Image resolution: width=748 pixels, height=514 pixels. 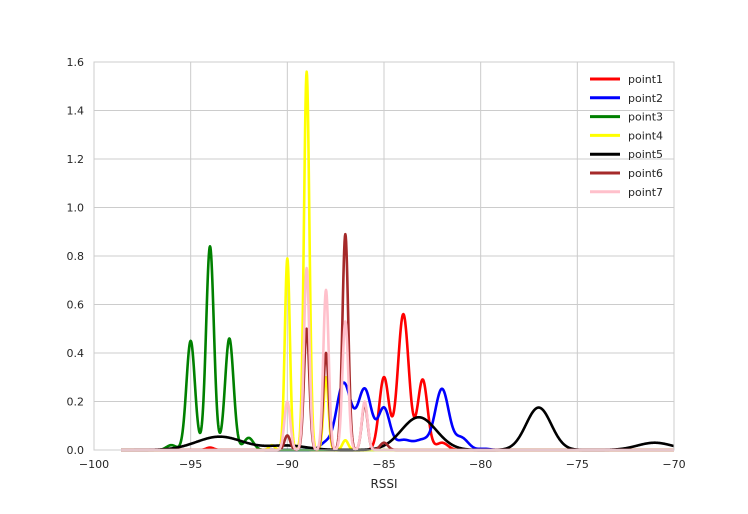 What do you see at coordinates (76, 159) in the screenshot?
I see `y-tick-label: 1.2` at bounding box center [76, 159].